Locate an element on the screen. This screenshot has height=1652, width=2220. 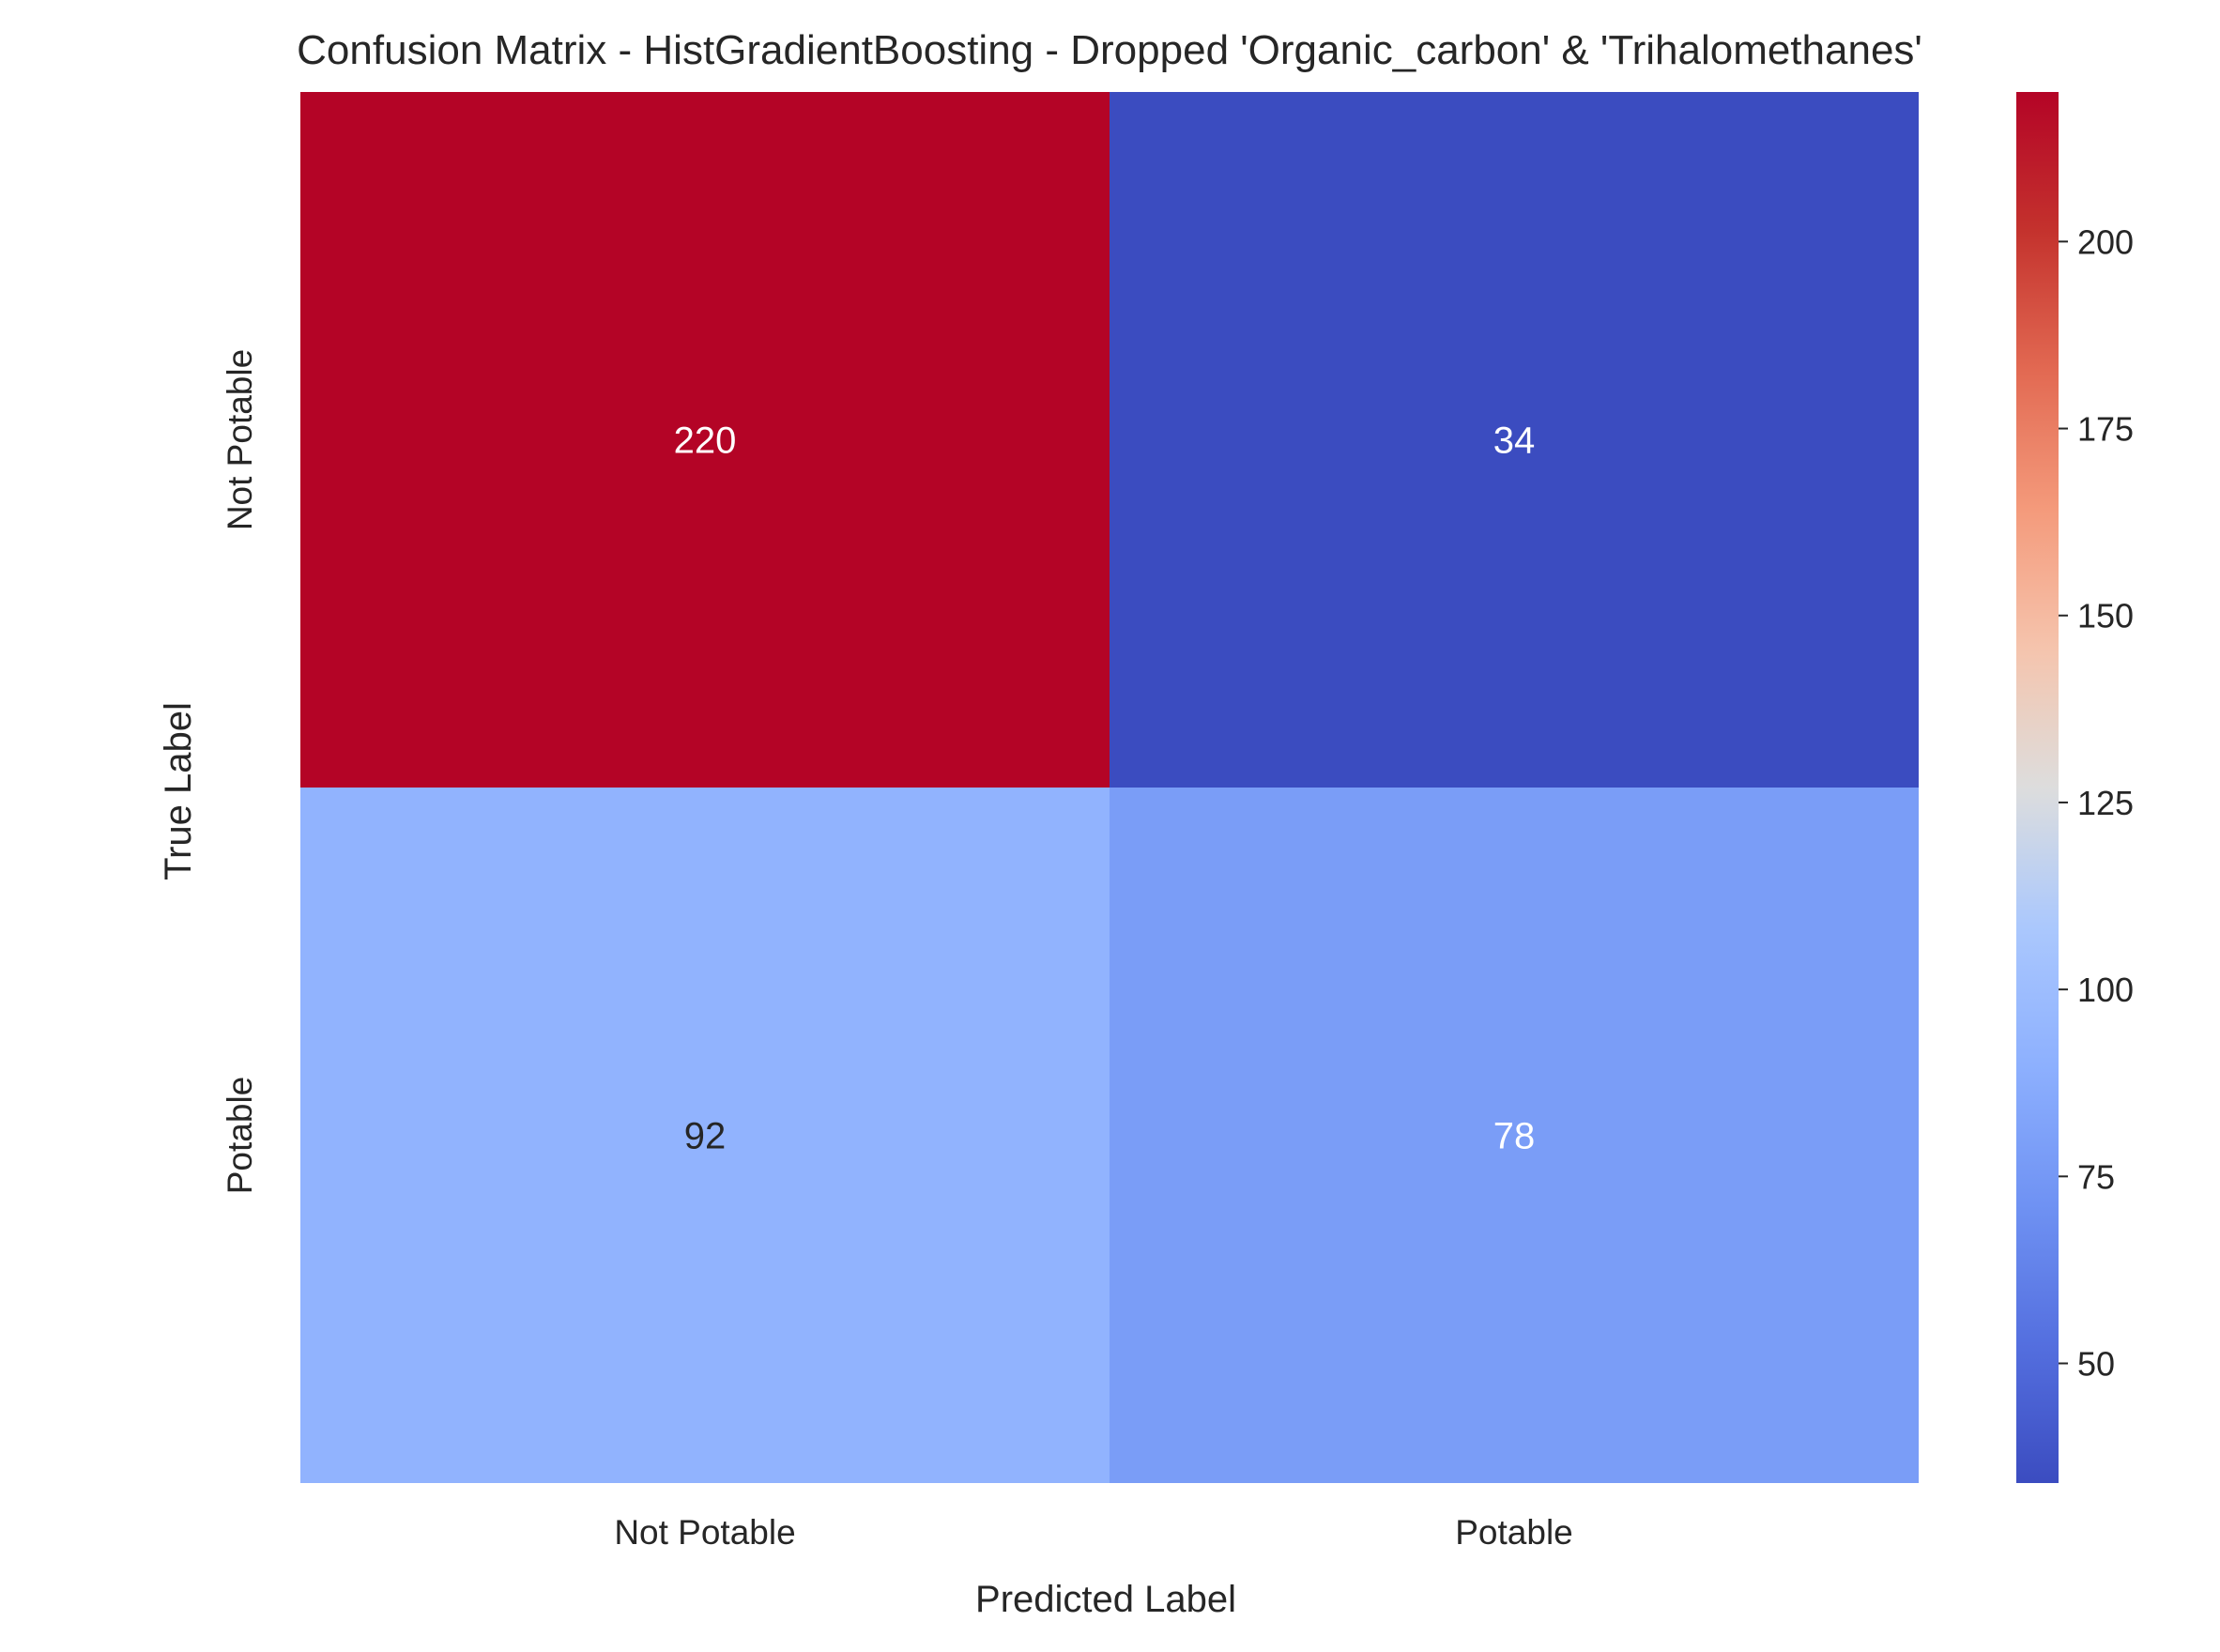
colorbar is located at coordinates (2038, 787).